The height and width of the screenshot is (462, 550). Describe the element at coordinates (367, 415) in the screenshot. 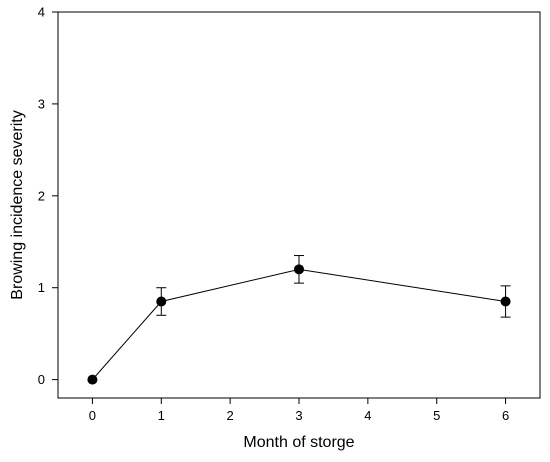

I see `x-tick-label-4: 4` at that location.